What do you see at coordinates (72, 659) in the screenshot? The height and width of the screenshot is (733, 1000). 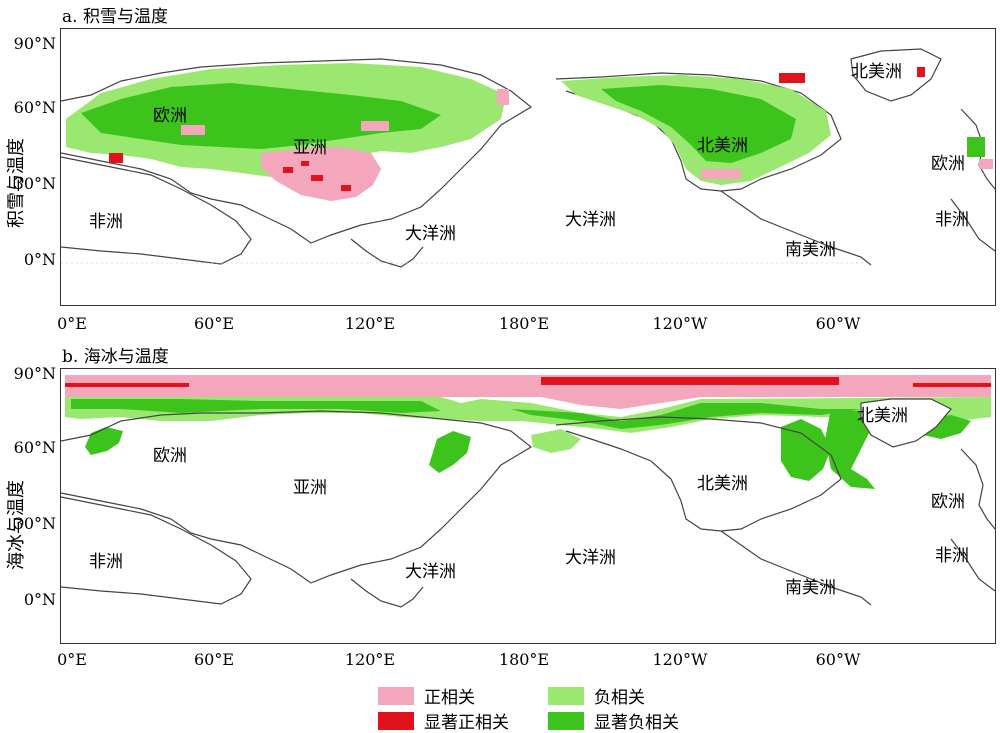 I see `lon-label-0e-b: 0°E` at bounding box center [72, 659].